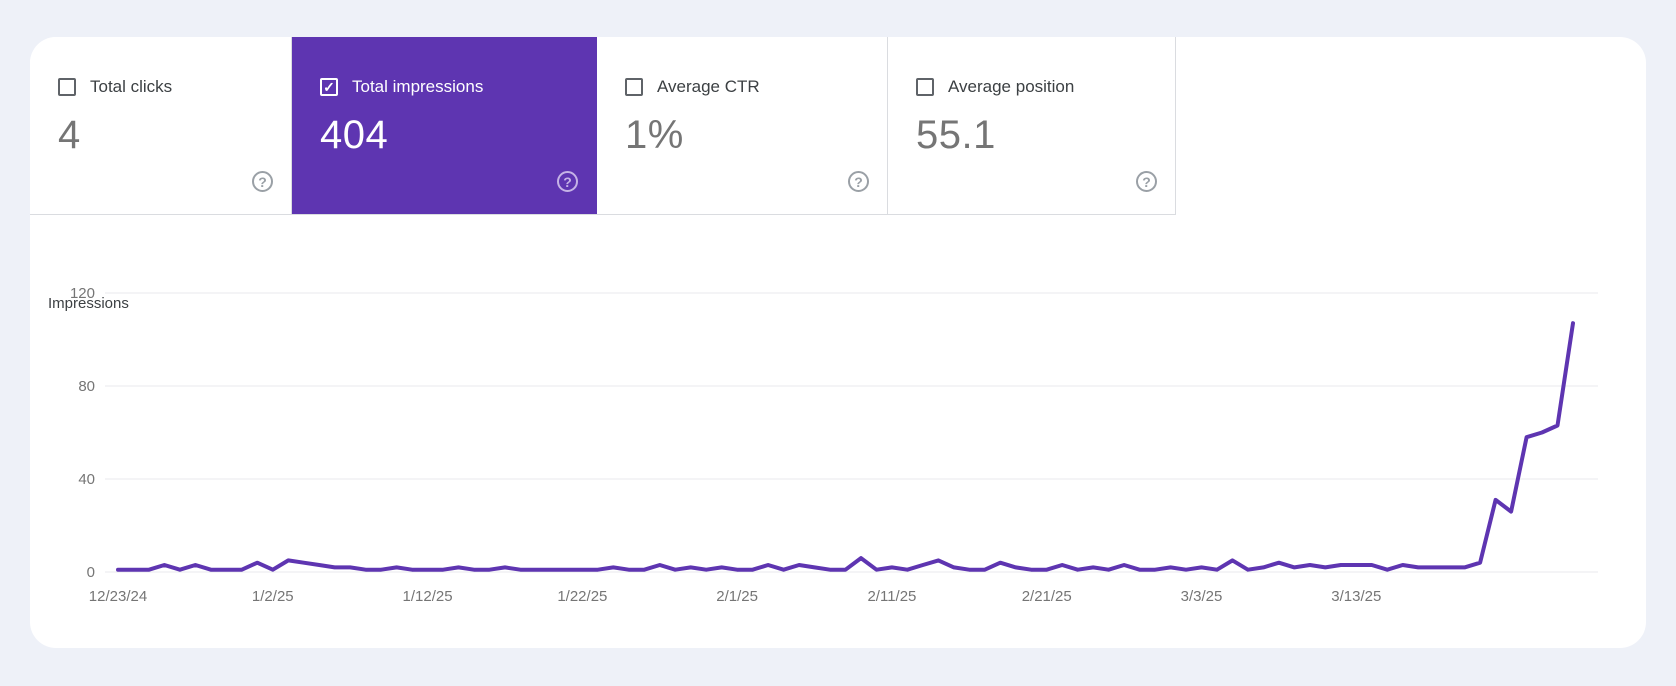 This screenshot has width=1676, height=686. I want to click on x-tick-label: 2/1/25, so click(737, 596).